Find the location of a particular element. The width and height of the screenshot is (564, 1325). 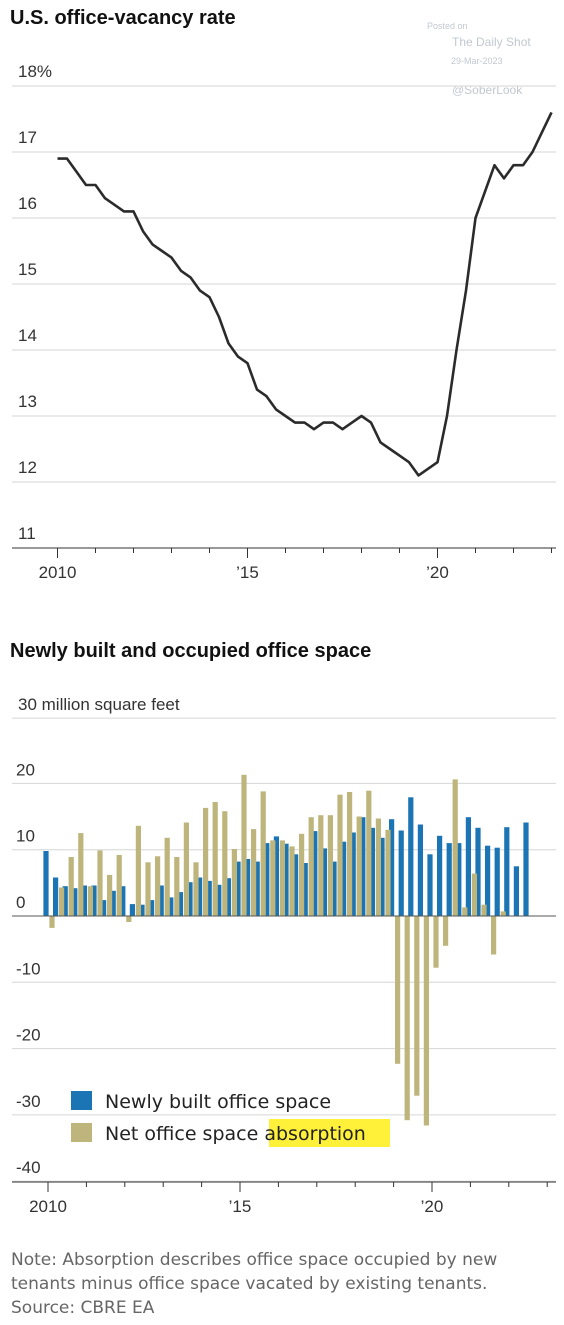

chart2-y-tick-label: 20 is located at coordinates (25, 769).